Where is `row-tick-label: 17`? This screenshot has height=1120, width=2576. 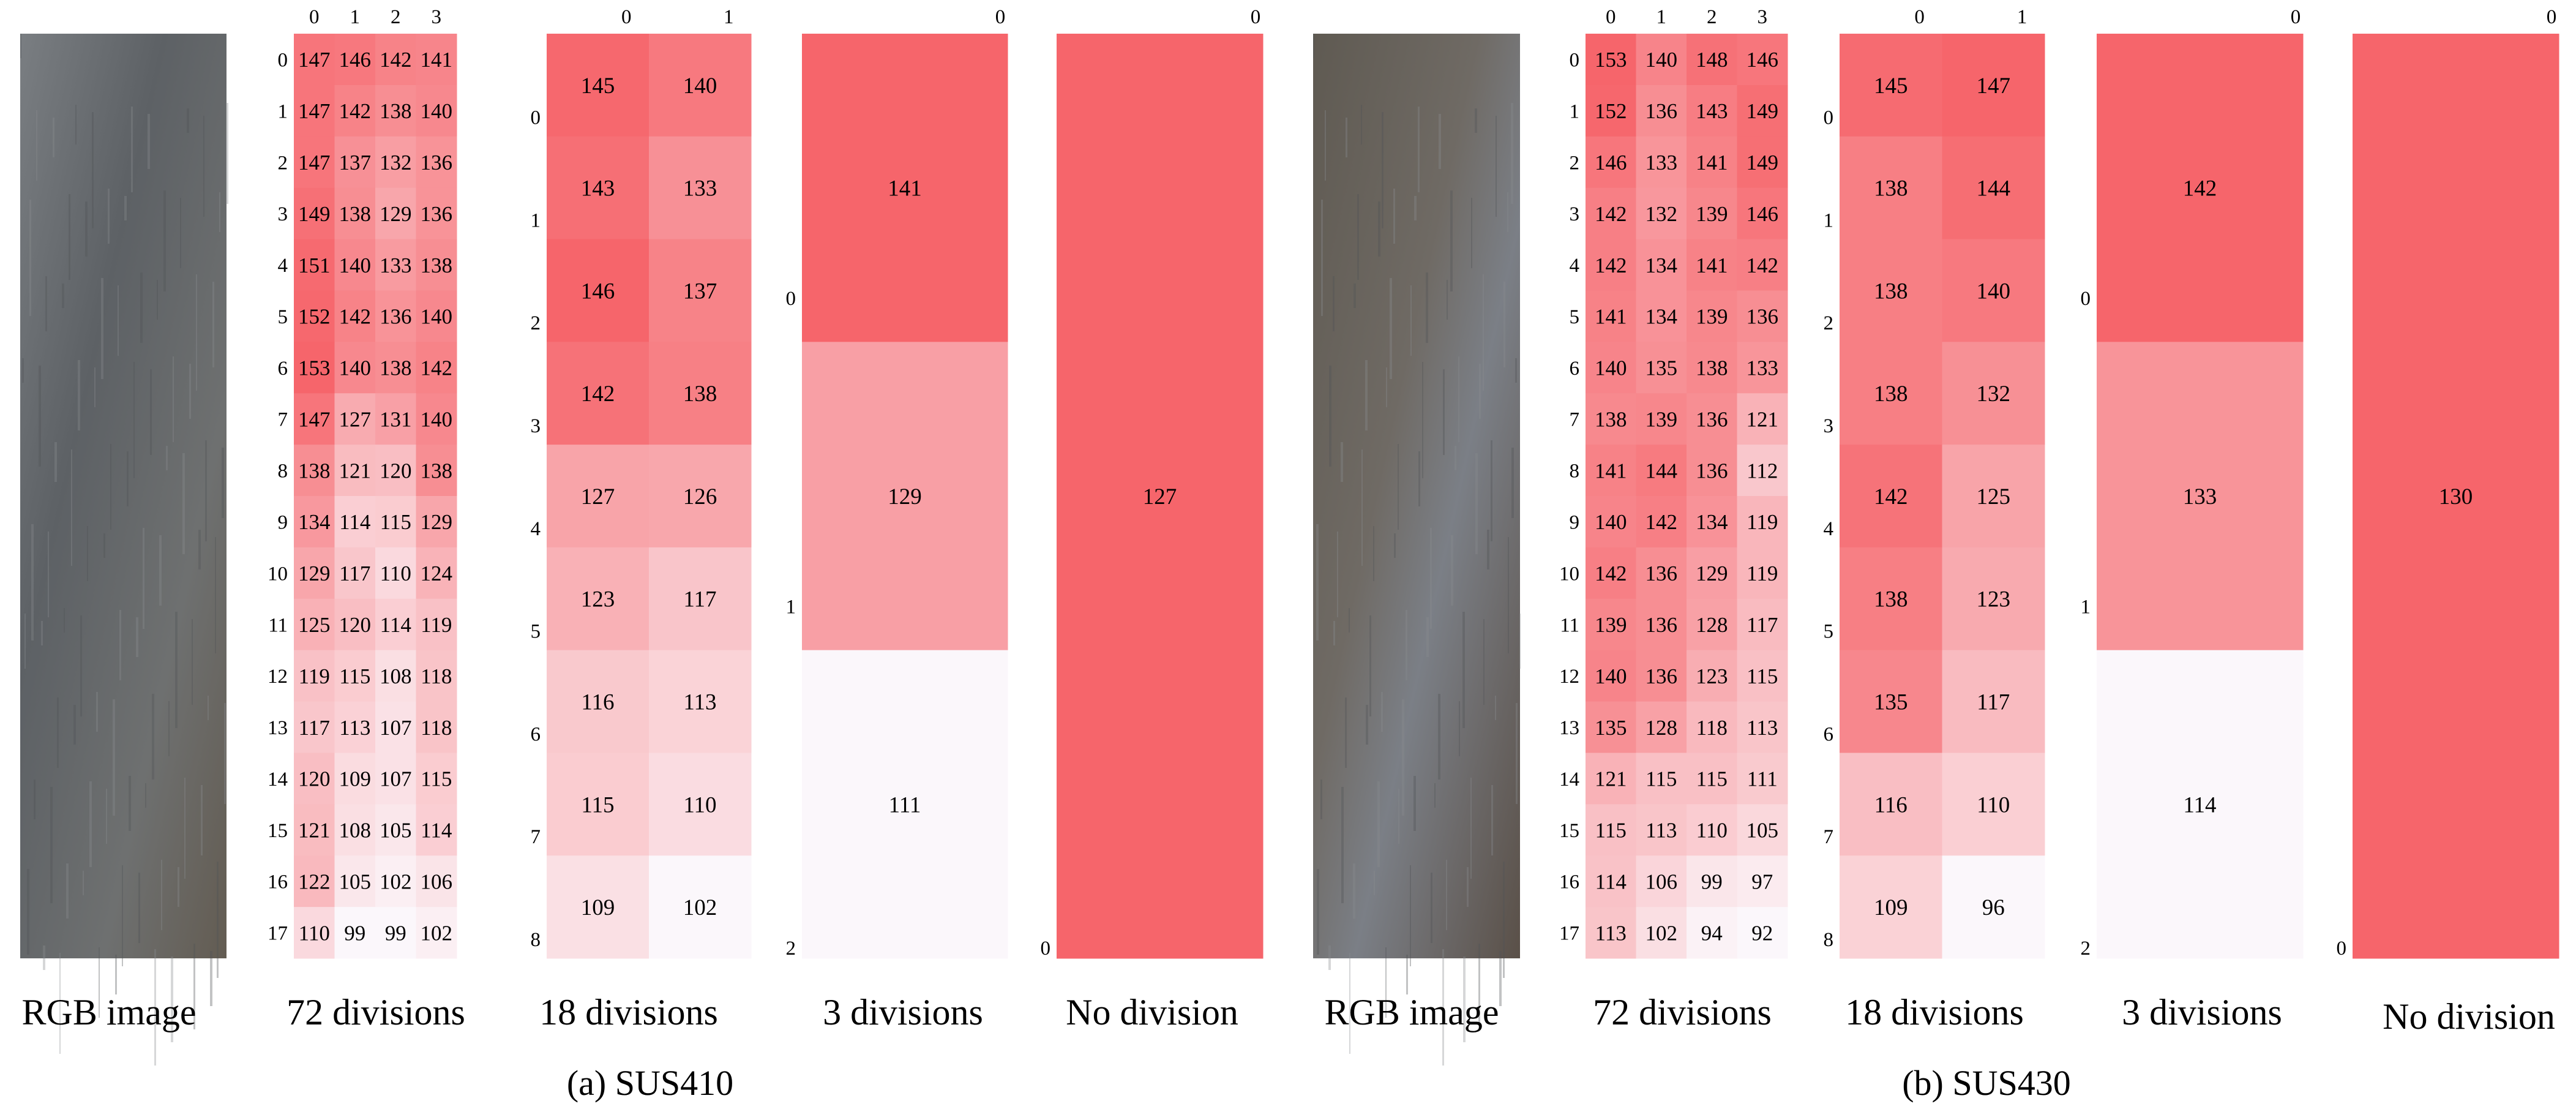 row-tick-label: 17 is located at coordinates (1569, 934).